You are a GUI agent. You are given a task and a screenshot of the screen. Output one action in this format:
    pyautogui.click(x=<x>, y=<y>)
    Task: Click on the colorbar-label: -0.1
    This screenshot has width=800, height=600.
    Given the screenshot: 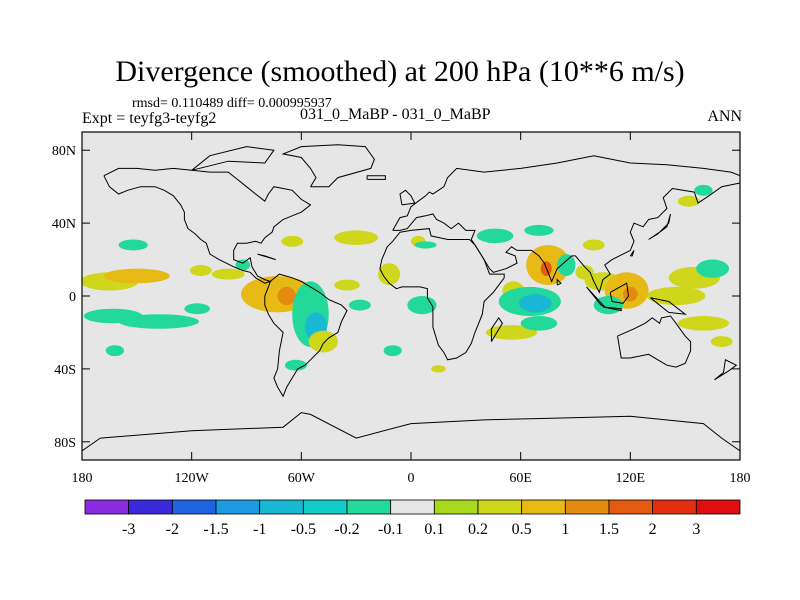 What is the action you would take?
    pyautogui.click(x=390, y=529)
    